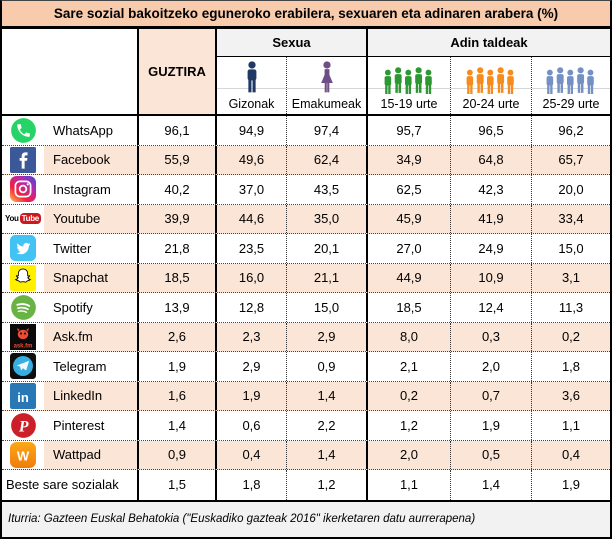  I want to click on column-header-15-19: 15-19 urte, so click(409, 85).